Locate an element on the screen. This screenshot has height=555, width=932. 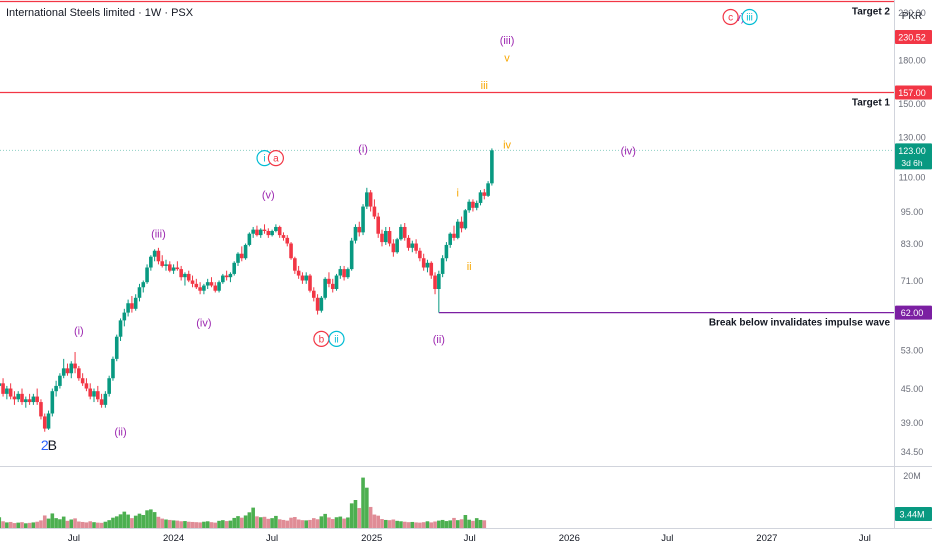
time-axis: Jul 2024 Jul 2025 Jul 2026 Jul 2027 Jul is located at coordinates (469, 538).